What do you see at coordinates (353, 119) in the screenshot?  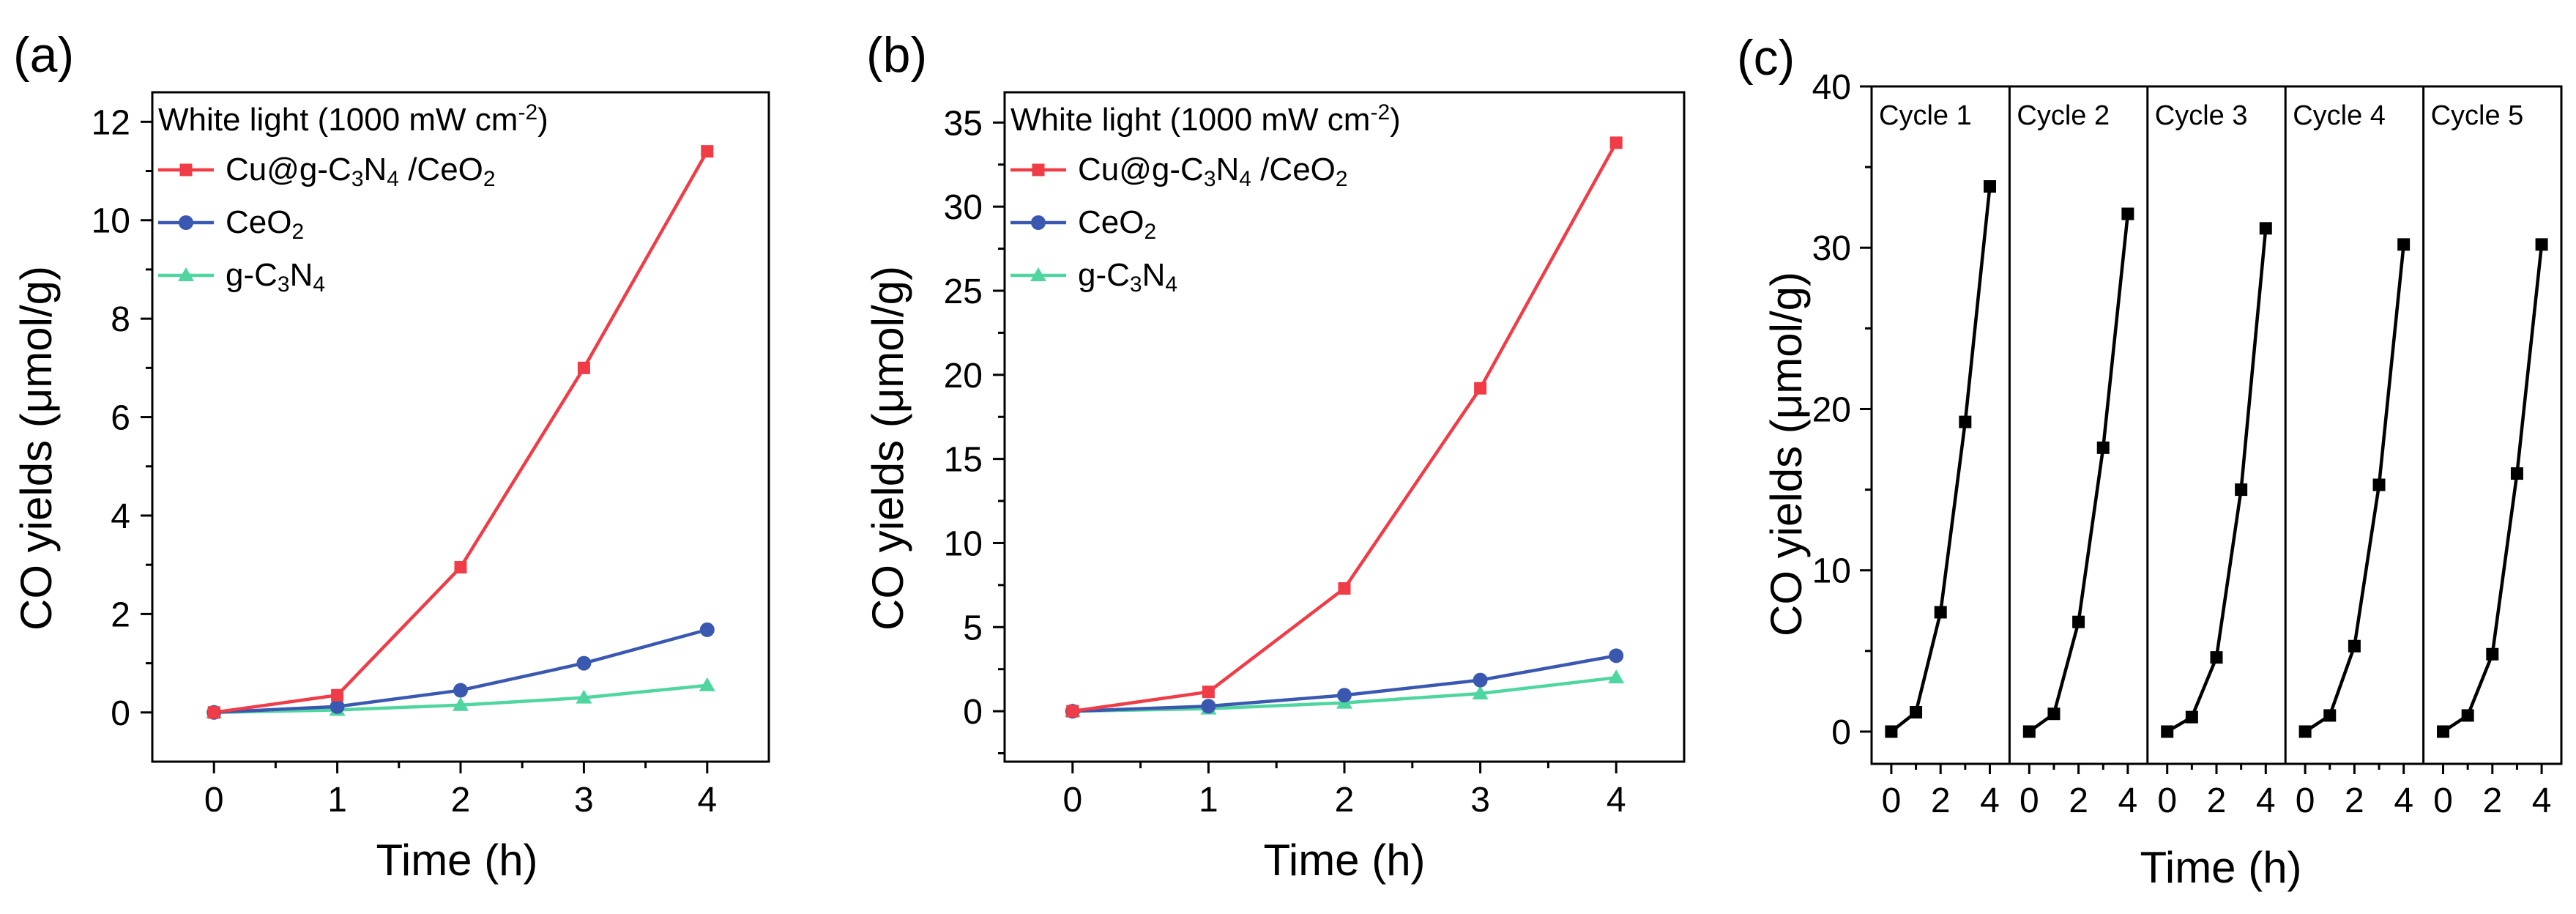 I see `legend-title: White light (1000 mW cm-2)` at bounding box center [353, 119].